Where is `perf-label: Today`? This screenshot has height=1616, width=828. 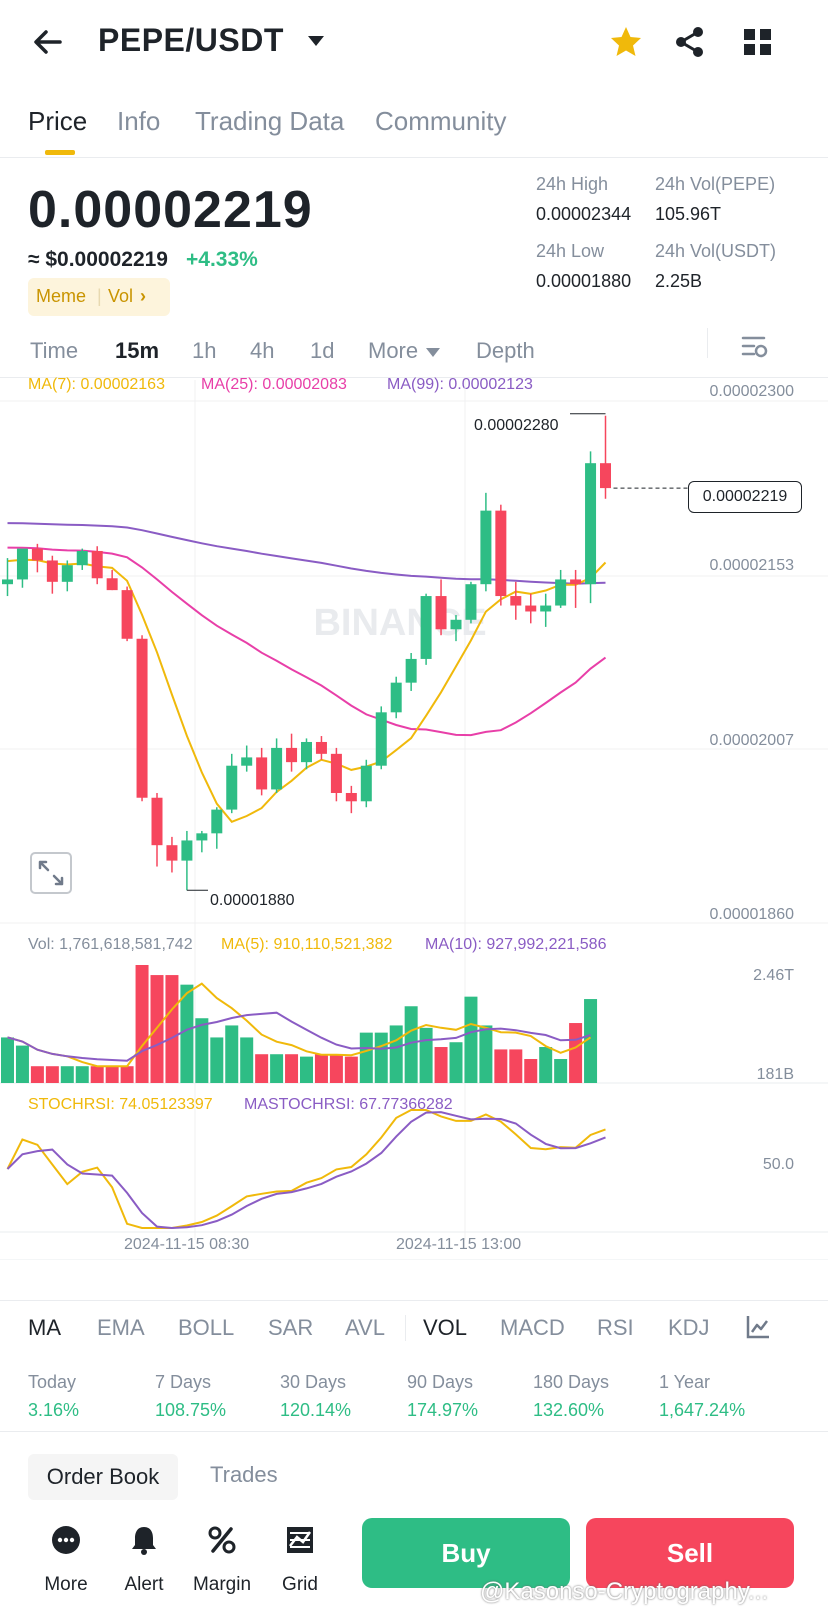 perf-label: Today is located at coordinates (52, 1382).